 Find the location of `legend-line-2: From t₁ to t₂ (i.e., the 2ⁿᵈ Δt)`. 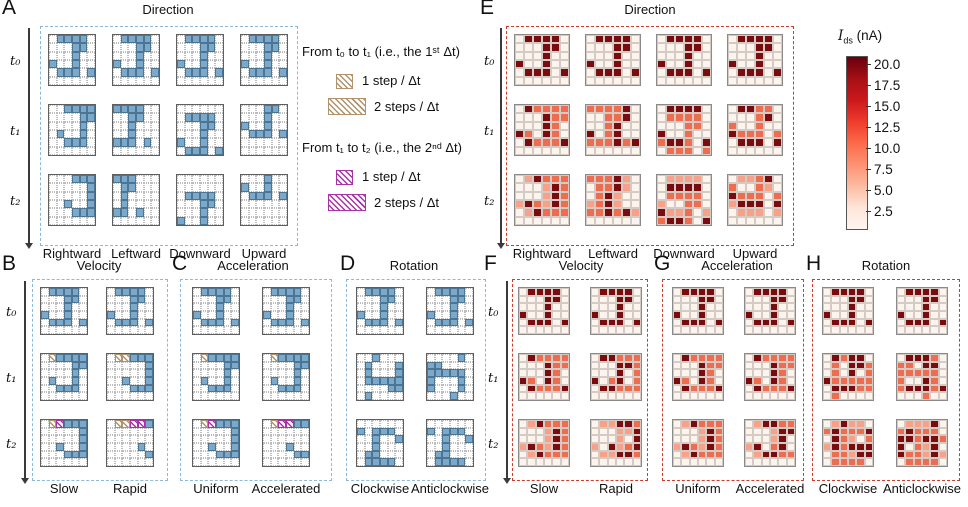

legend-line-2: From t₁ to t₂ (i.e., the 2ⁿᵈ Δt) is located at coordinates (382, 147).